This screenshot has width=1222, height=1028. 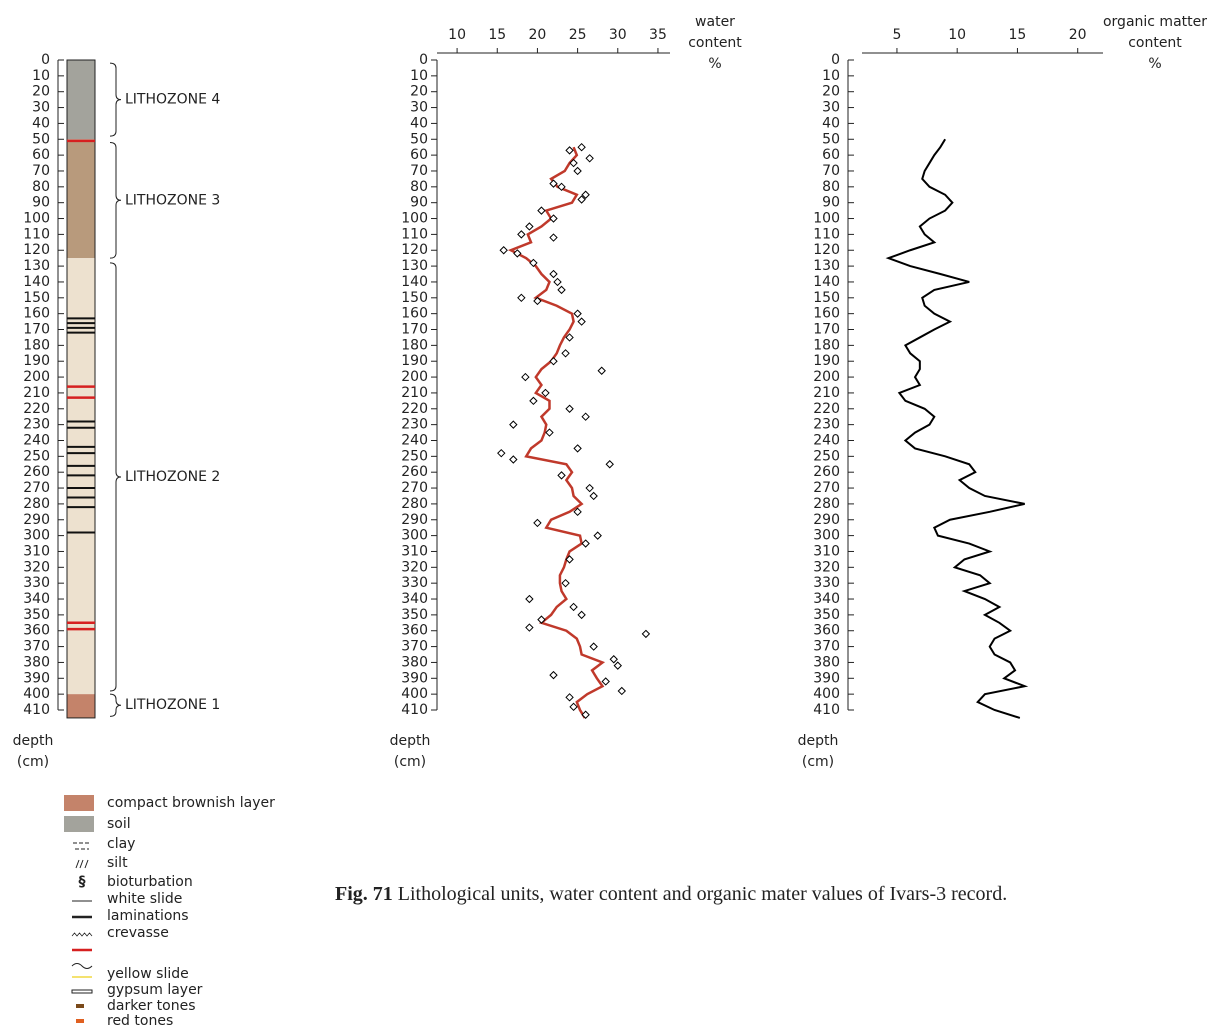 I want to click on zone-label: LITHOZONE 1, so click(x=172, y=705).